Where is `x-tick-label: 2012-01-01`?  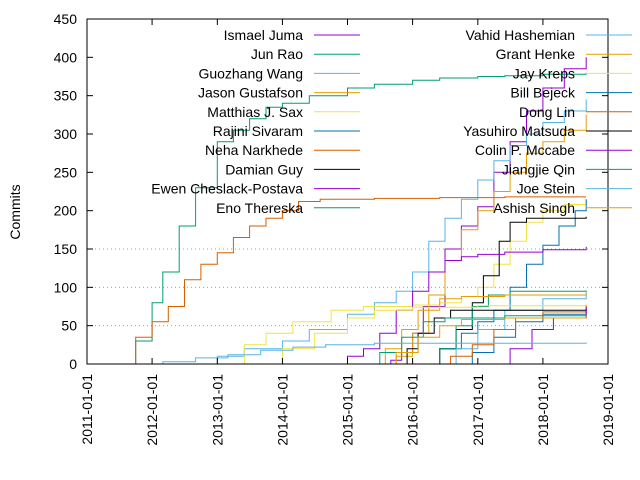 x-tick-label: 2012-01-01 is located at coordinates (152, 410).